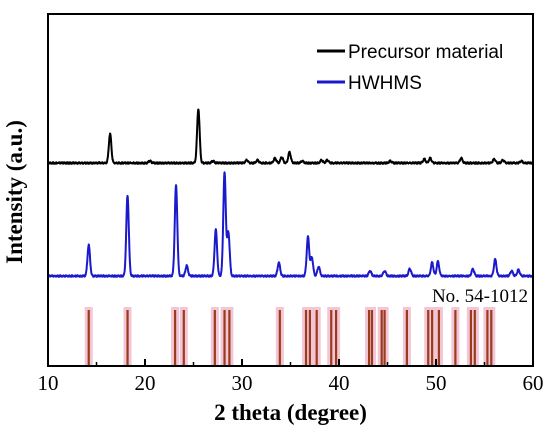 This screenshot has width=550, height=432. I want to click on x-tick-label: 30, so click(242, 383).